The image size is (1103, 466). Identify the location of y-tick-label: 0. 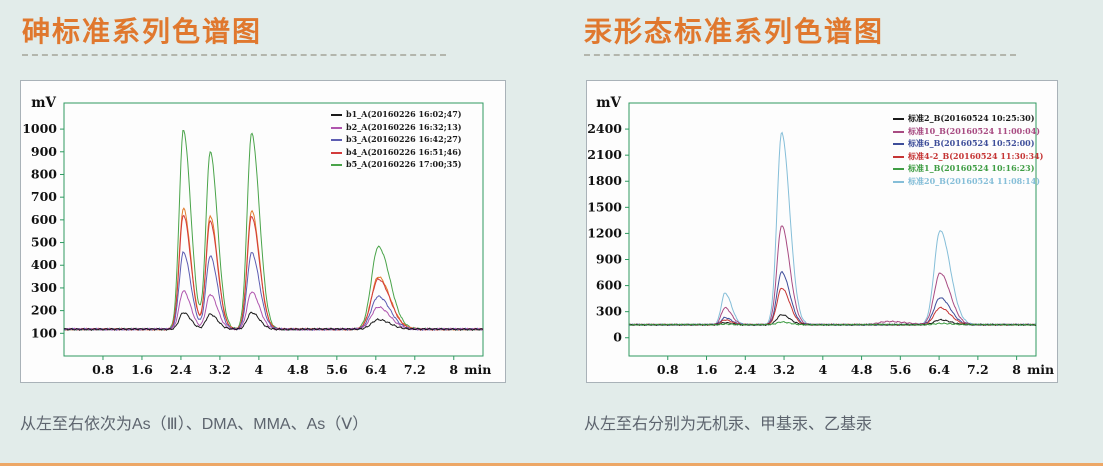
(617, 337).